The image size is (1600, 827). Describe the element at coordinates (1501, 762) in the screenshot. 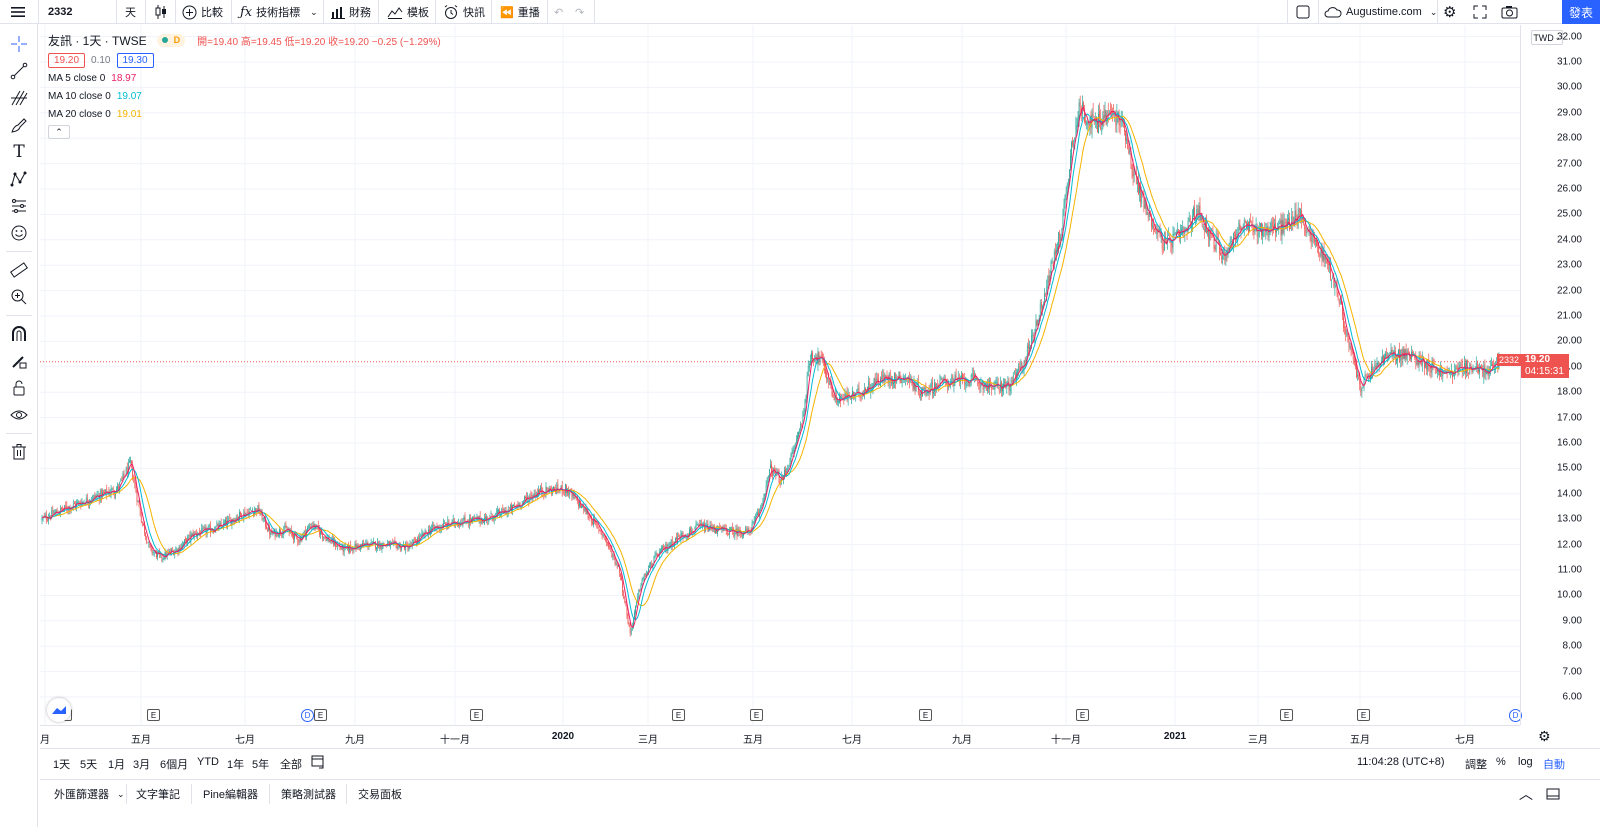

I see `percent-button: %` at that location.